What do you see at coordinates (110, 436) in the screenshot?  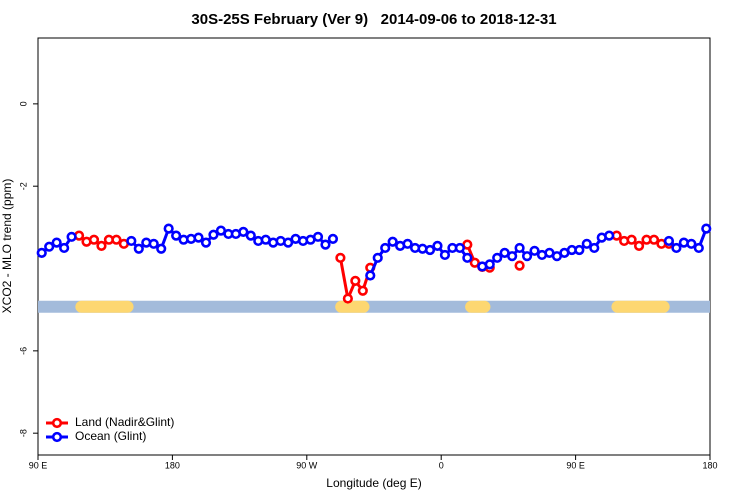 I see `legend-label: Ocean (Glint)` at bounding box center [110, 436].